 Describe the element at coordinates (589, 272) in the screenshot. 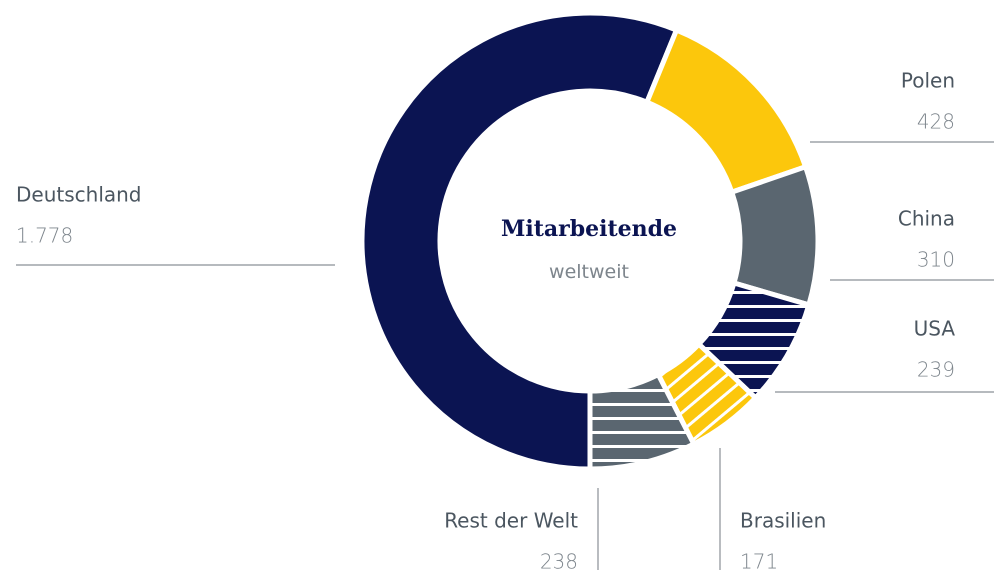

I see `chart-subtitle: weltweit` at that location.